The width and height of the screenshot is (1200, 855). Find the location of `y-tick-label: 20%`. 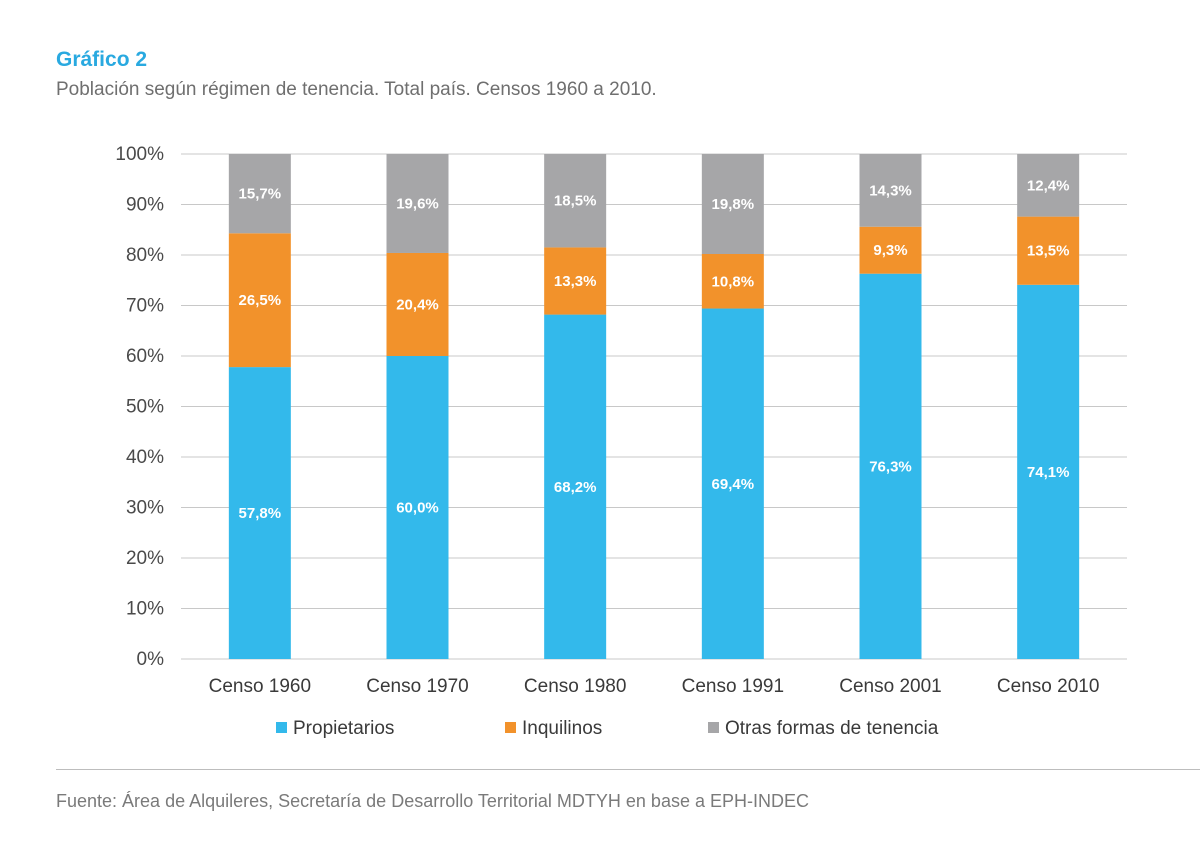

y-tick-label: 20% is located at coordinates (145, 558).